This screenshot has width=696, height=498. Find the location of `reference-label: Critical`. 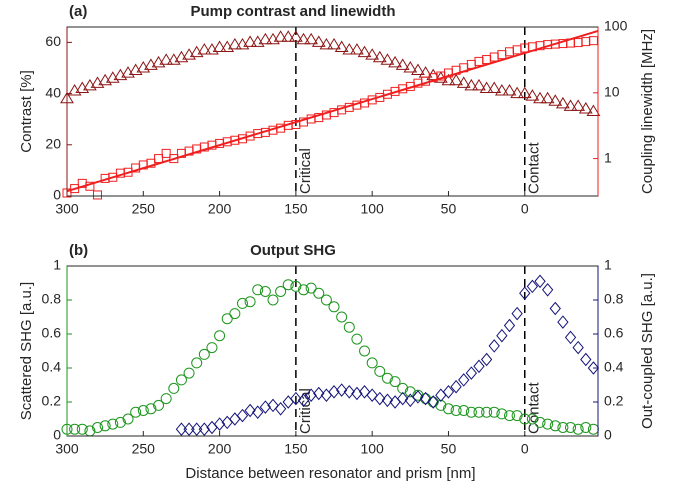

reference-label: Critical is located at coordinates (305, 411).